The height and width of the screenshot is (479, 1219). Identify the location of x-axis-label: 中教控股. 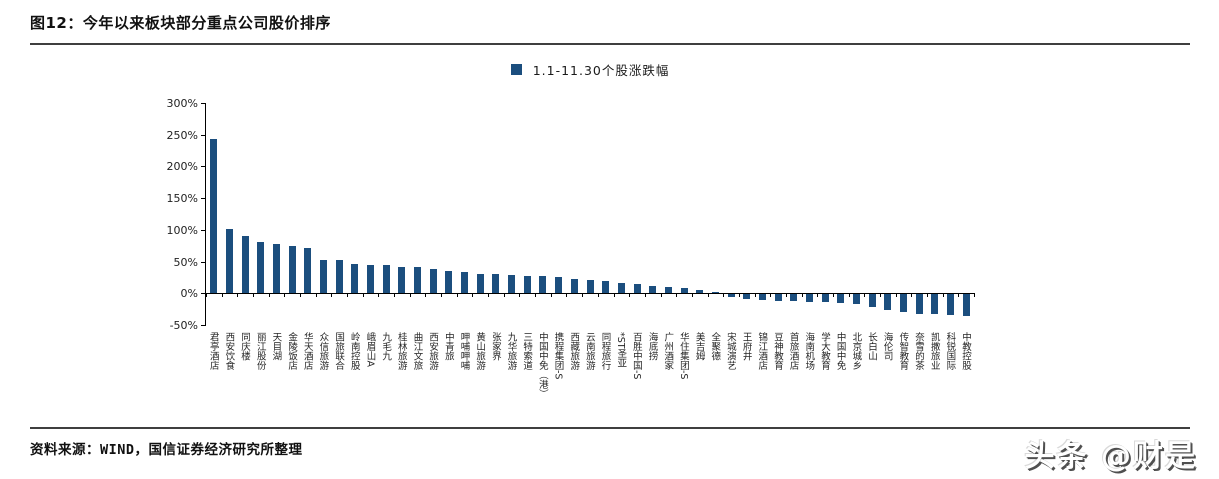
(966, 351).